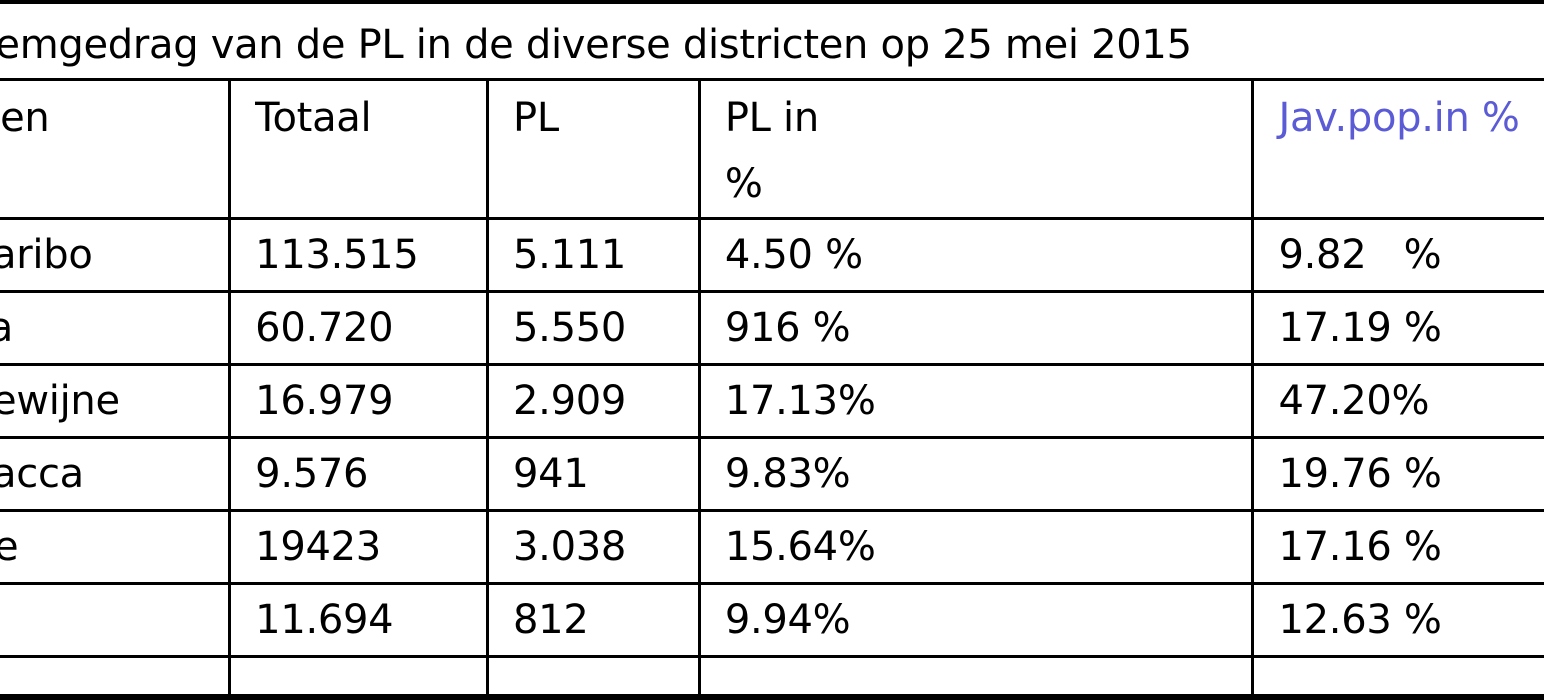  What do you see at coordinates (359, 328) in the screenshot?
I see `cell-totaal: 60.720` at bounding box center [359, 328].